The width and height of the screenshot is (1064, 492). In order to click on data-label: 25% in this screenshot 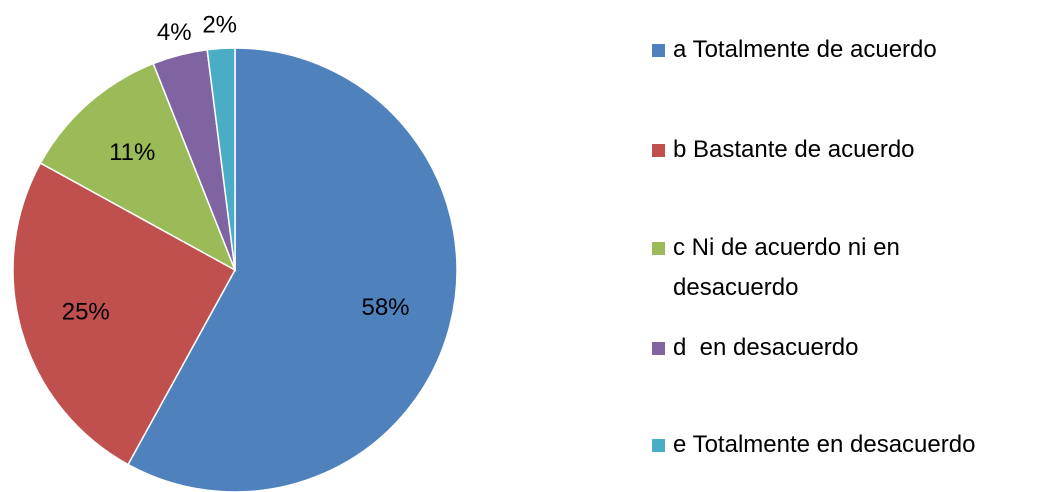, I will do `click(86, 312)`.